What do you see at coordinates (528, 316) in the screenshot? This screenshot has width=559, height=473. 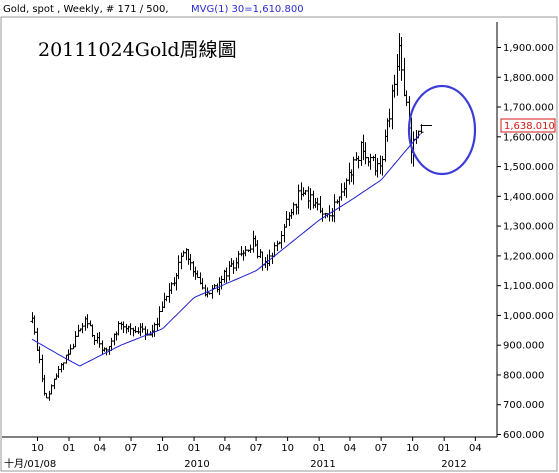 I see `y-tick-label: 1,000.000` at bounding box center [528, 316].